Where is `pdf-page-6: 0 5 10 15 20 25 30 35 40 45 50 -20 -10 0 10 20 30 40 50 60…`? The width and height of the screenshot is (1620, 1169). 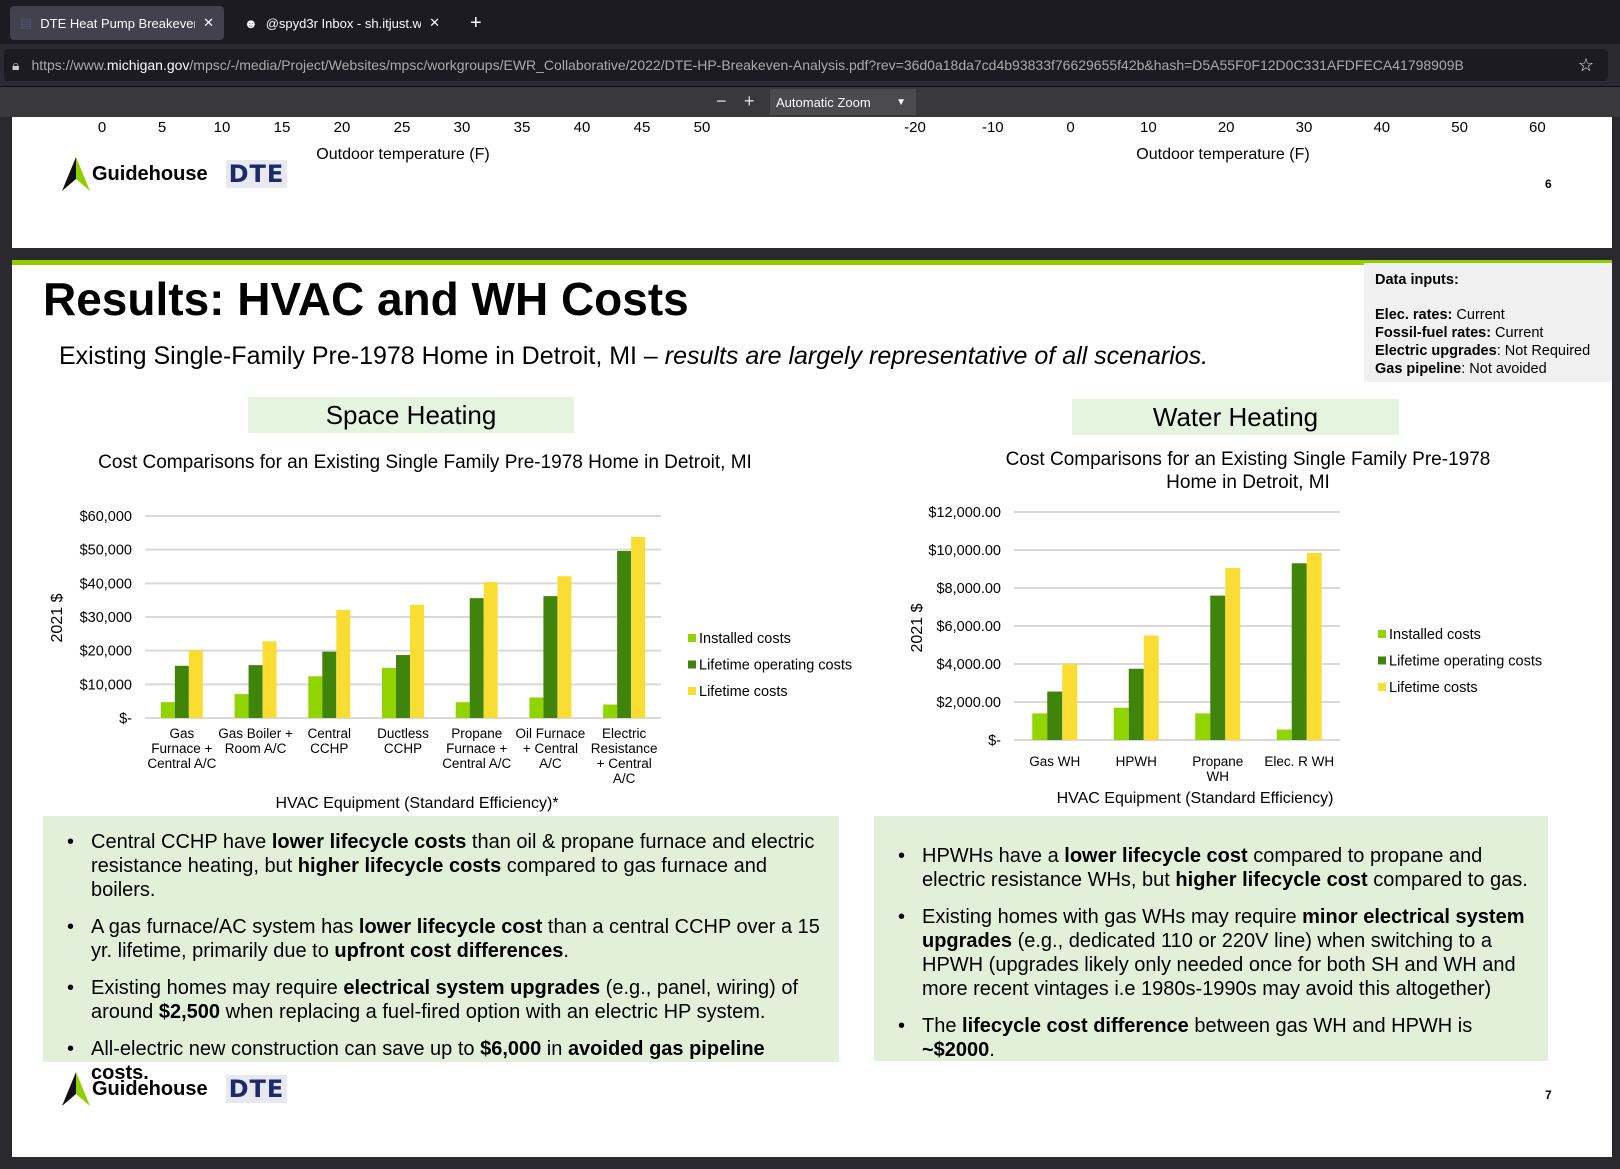
pdf-page-6: 0 5 10 15 20 25 30 35 40 45 50 -20 -10 0 10 20 30 40 50 60… is located at coordinates (812, 182).